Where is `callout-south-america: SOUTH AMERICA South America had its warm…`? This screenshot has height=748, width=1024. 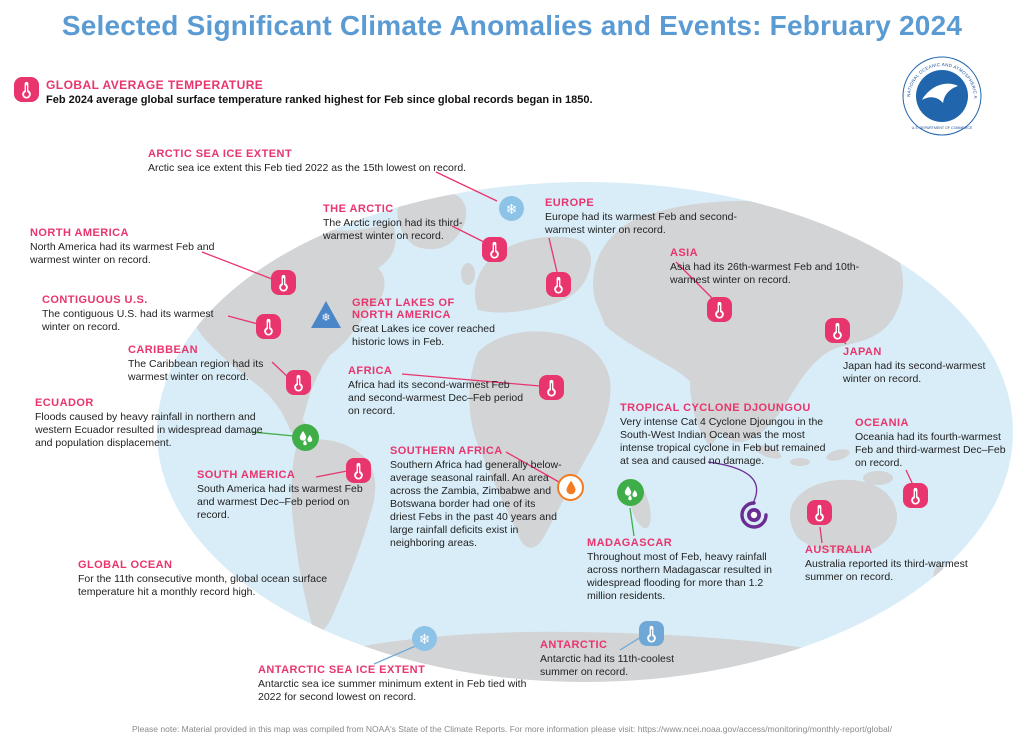 callout-south-america: SOUTH AMERICA South America had its warm… is located at coordinates (283, 495).